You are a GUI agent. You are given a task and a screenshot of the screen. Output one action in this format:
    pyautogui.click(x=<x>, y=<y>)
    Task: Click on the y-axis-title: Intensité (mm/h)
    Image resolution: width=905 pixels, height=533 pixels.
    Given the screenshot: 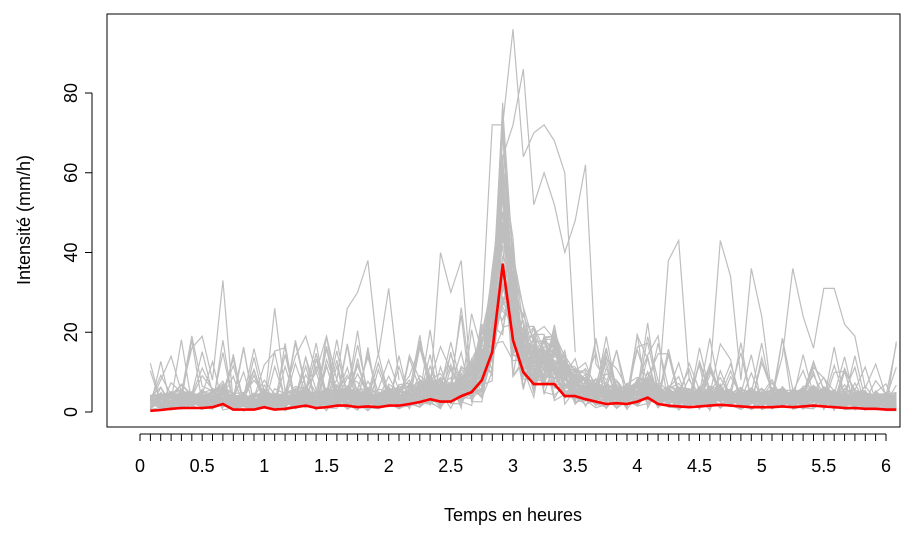 What is the action you would take?
    pyautogui.click(x=24, y=220)
    